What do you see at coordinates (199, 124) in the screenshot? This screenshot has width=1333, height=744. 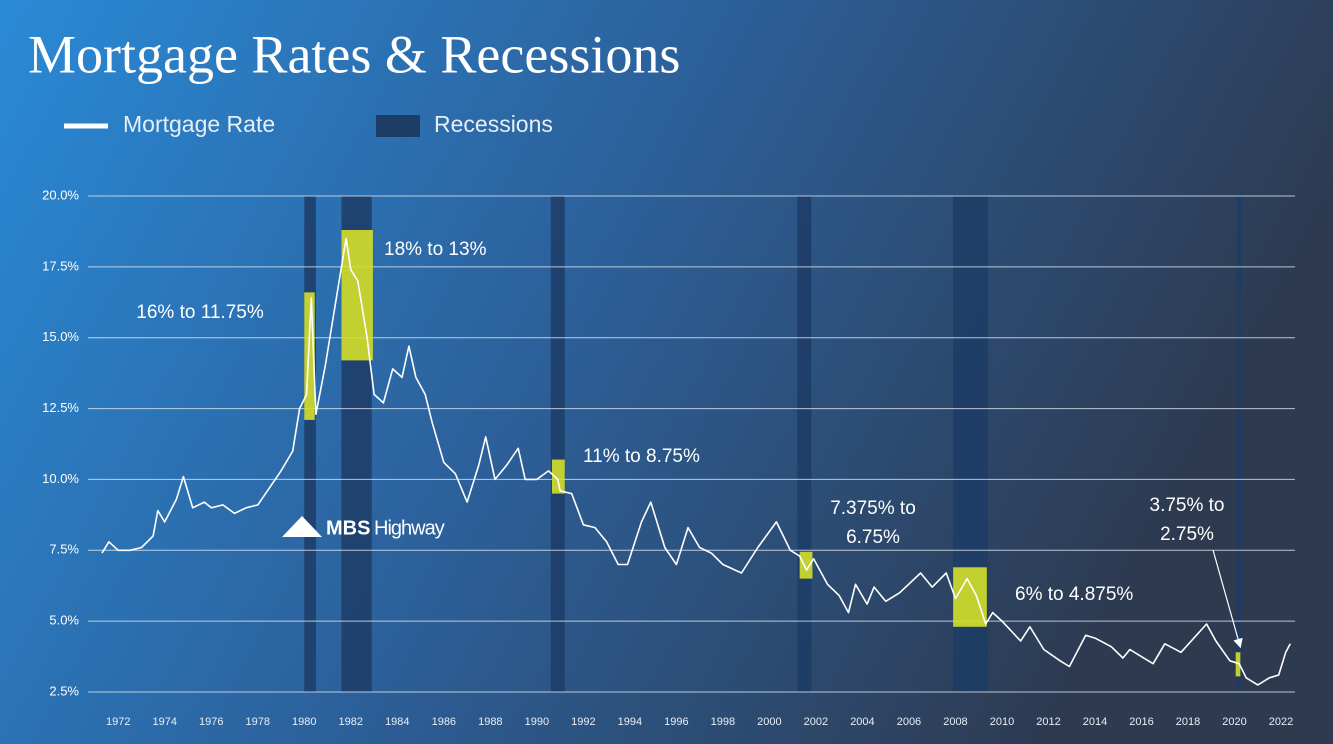 I see `legend-label: Mortgage Rate` at bounding box center [199, 124].